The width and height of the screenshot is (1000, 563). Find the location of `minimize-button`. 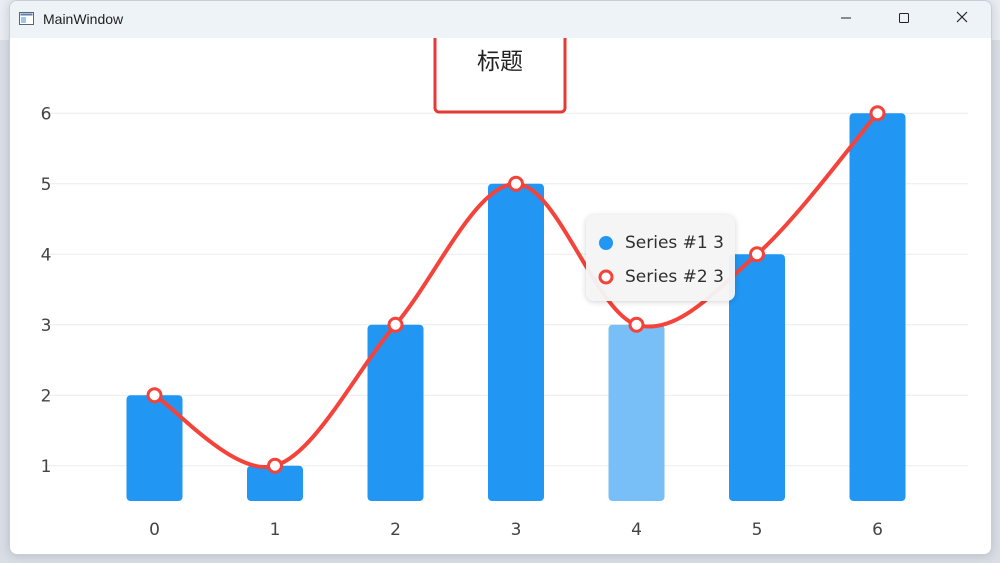

minimize-button is located at coordinates (846, 19).